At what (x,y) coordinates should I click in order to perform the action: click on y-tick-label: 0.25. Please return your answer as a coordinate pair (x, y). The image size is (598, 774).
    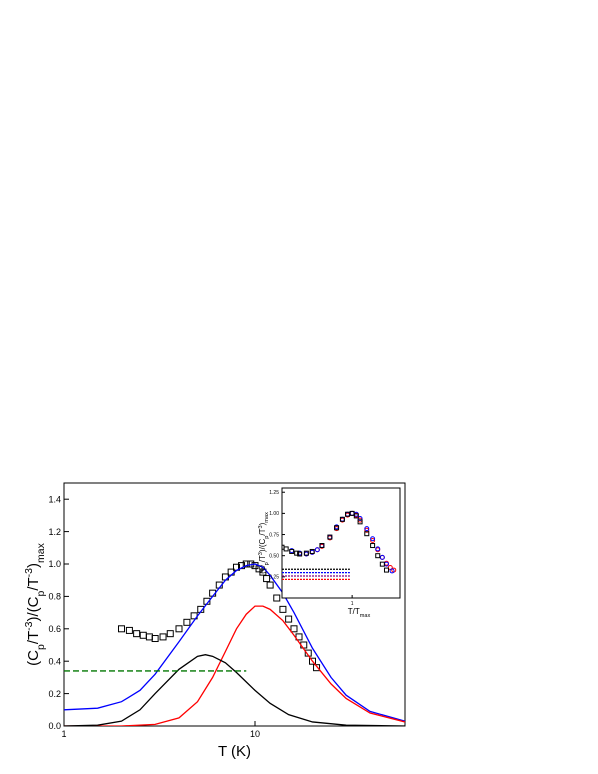
    Looking at the image, I should click on (274, 578).